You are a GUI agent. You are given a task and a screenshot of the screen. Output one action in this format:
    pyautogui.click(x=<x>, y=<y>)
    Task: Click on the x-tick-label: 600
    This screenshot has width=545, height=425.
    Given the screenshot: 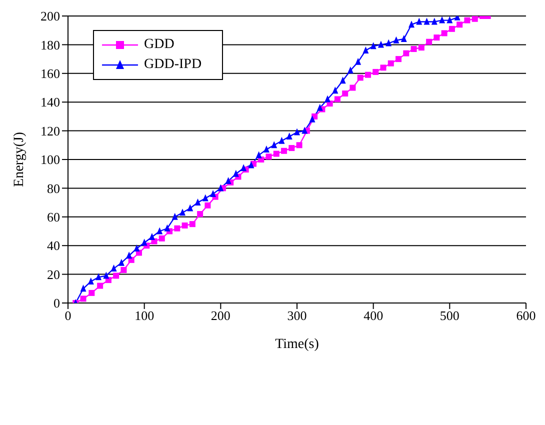 What is the action you would take?
    pyautogui.click(x=526, y=316)
    